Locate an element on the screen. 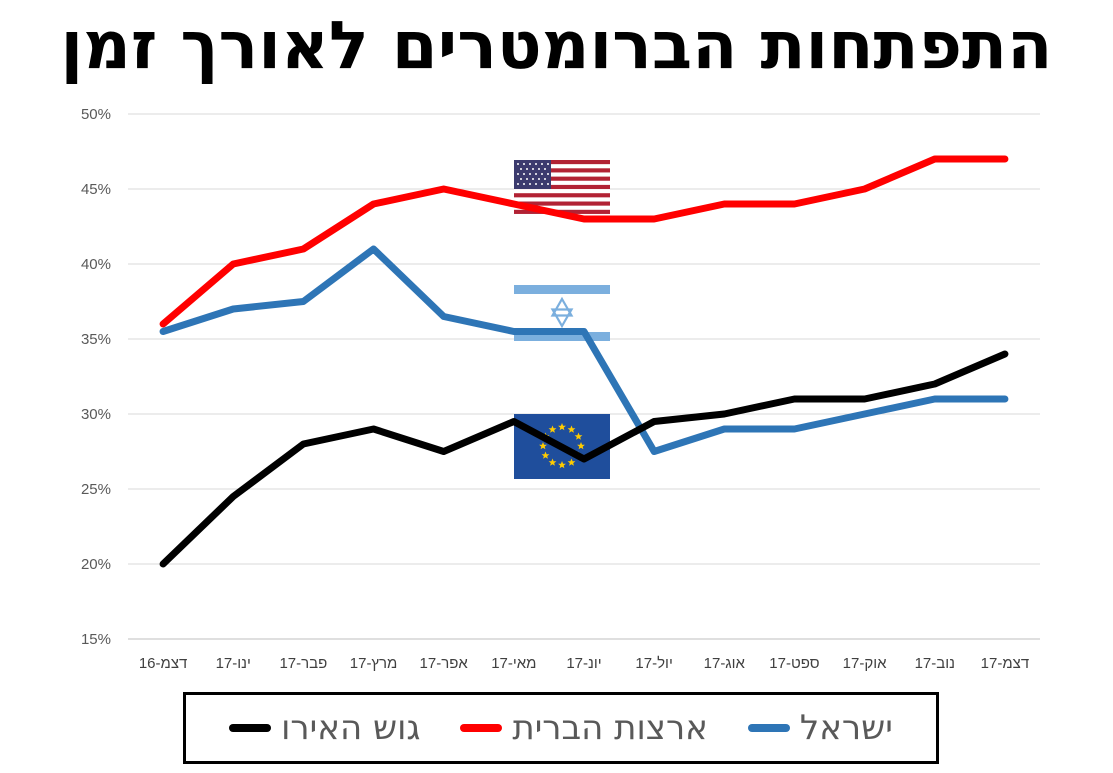  x-tick-label: נוב-17 is located at coordinates (935, 663).